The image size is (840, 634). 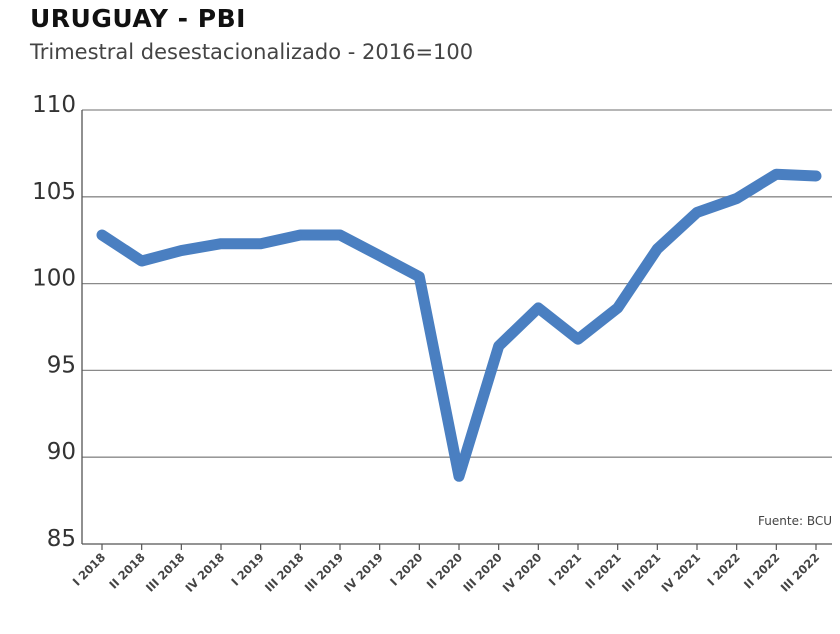 I want to click on y-tick-label: 110, so click(x=54, y=105).